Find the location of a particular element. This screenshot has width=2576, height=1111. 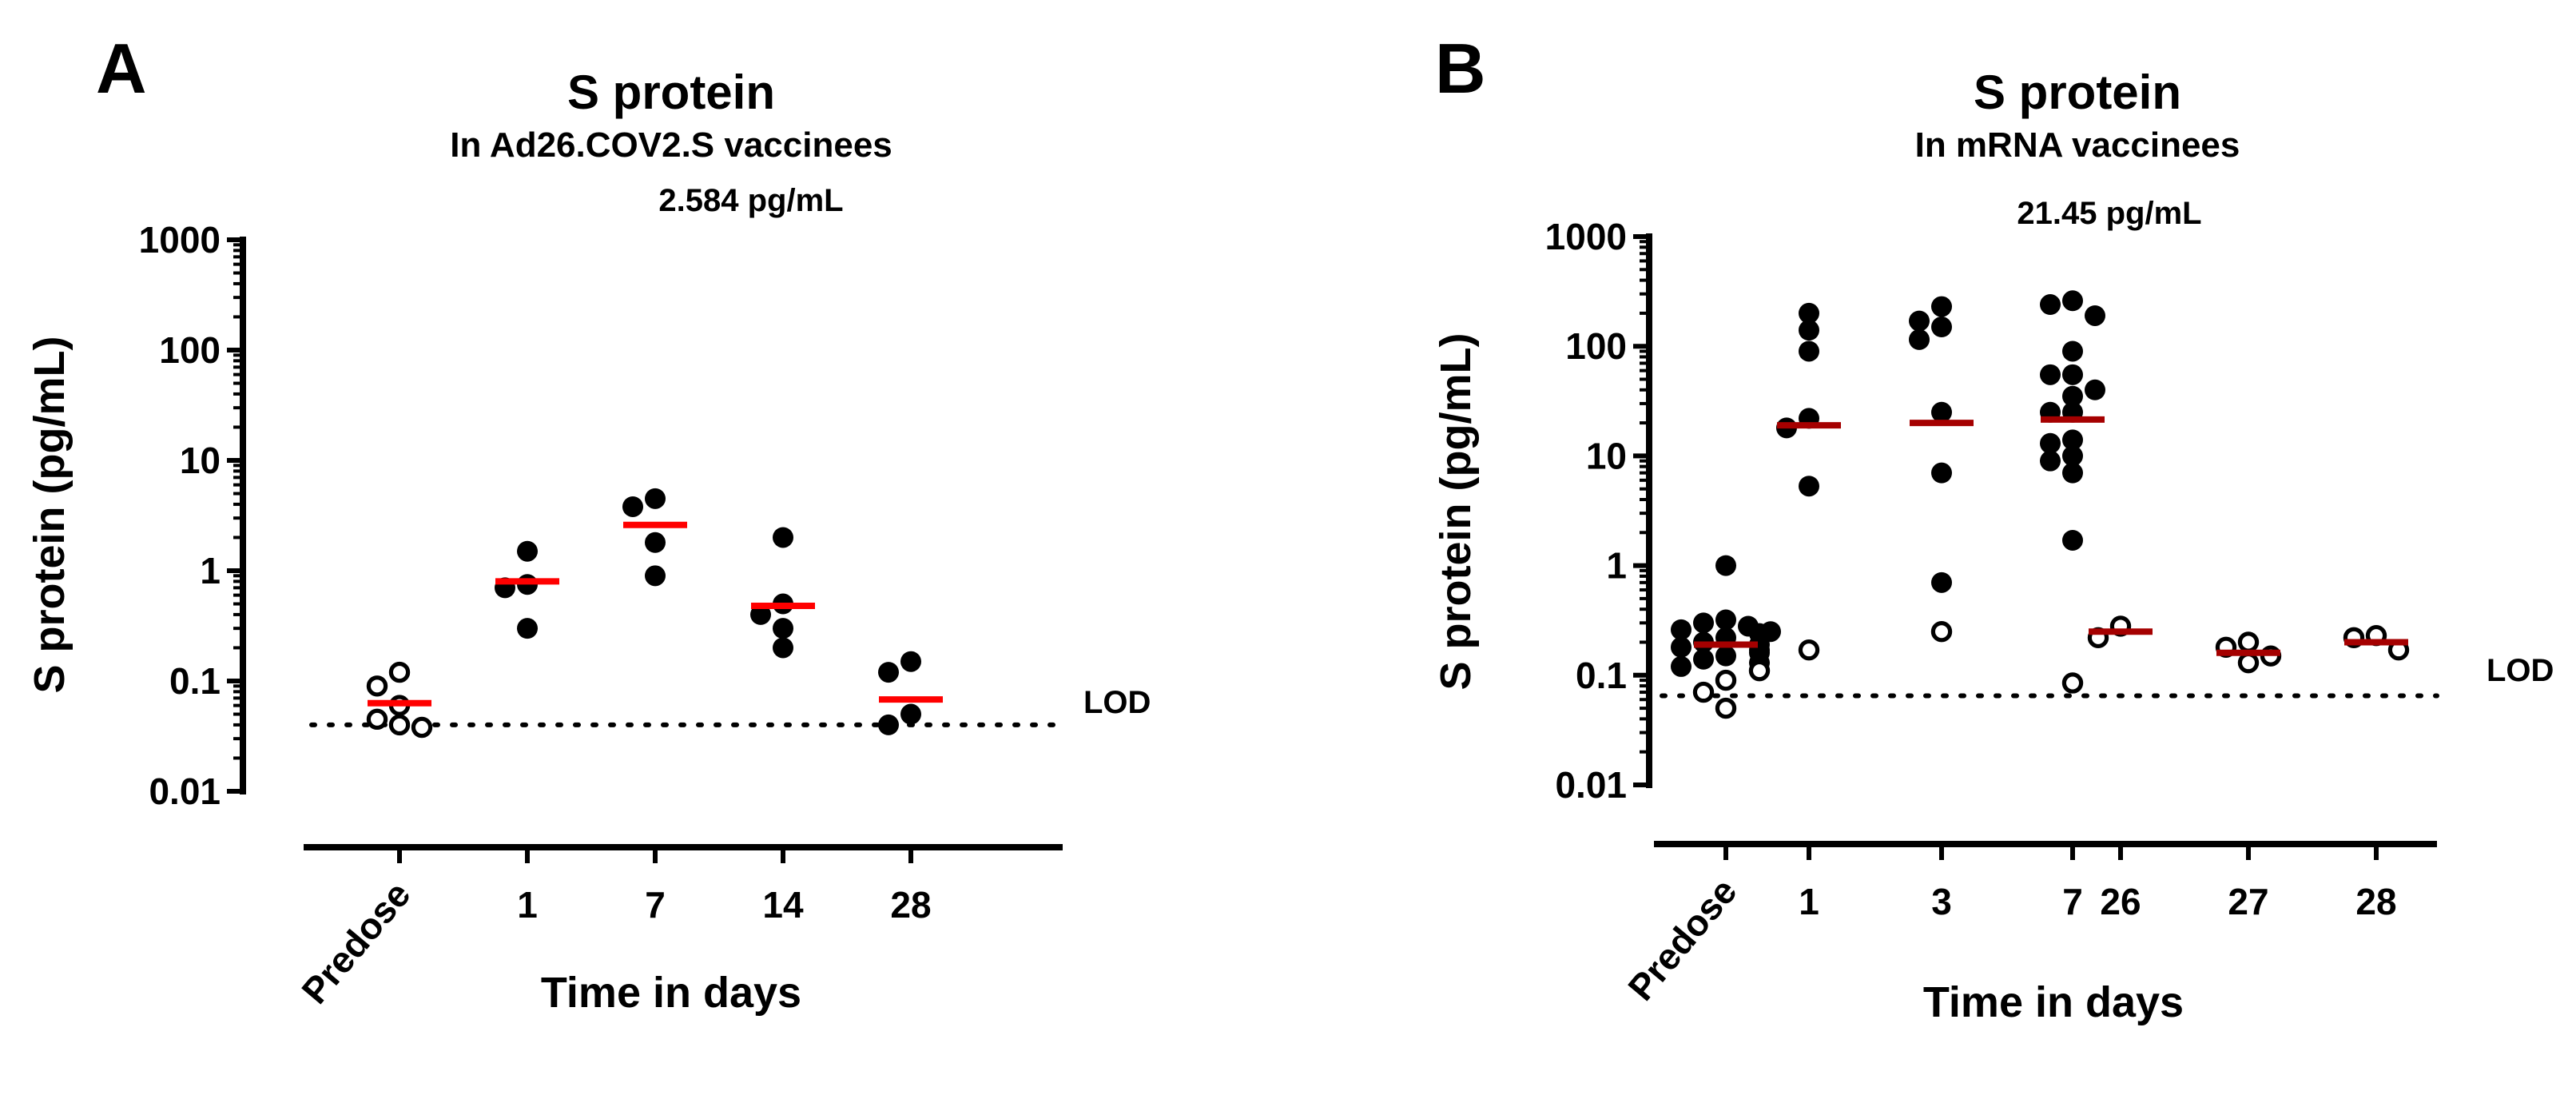

panel-label: B is located at coordinates (1460, 68).